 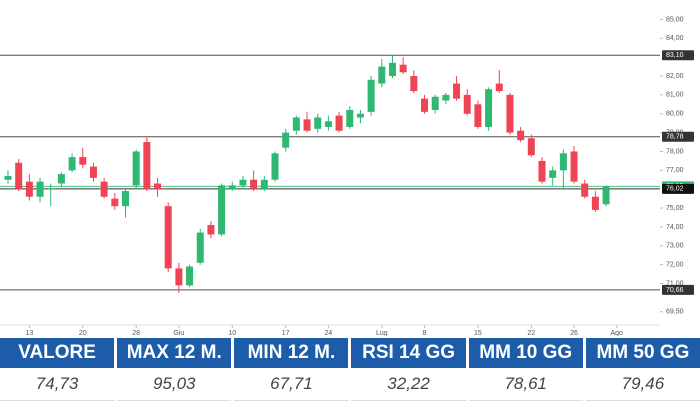 I want to click on table-value: 32,22, so click(x=408, y=384).